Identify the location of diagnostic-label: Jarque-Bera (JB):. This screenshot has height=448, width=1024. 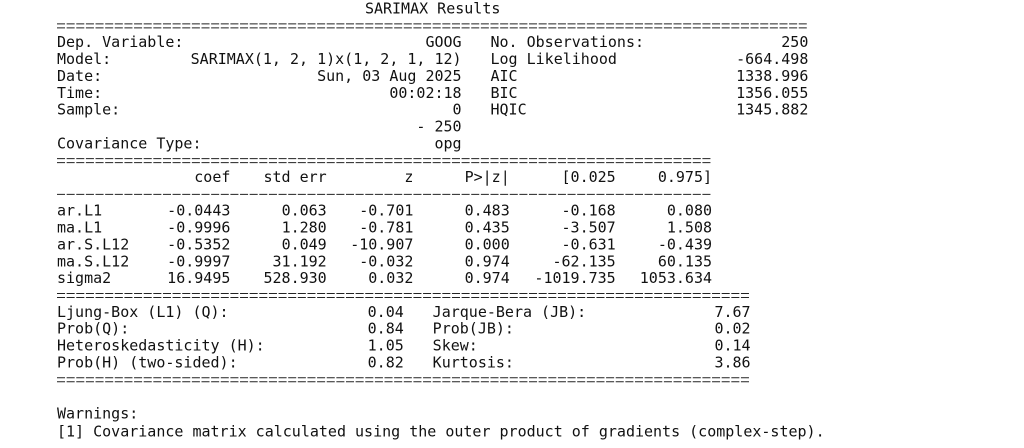
(510, 312).